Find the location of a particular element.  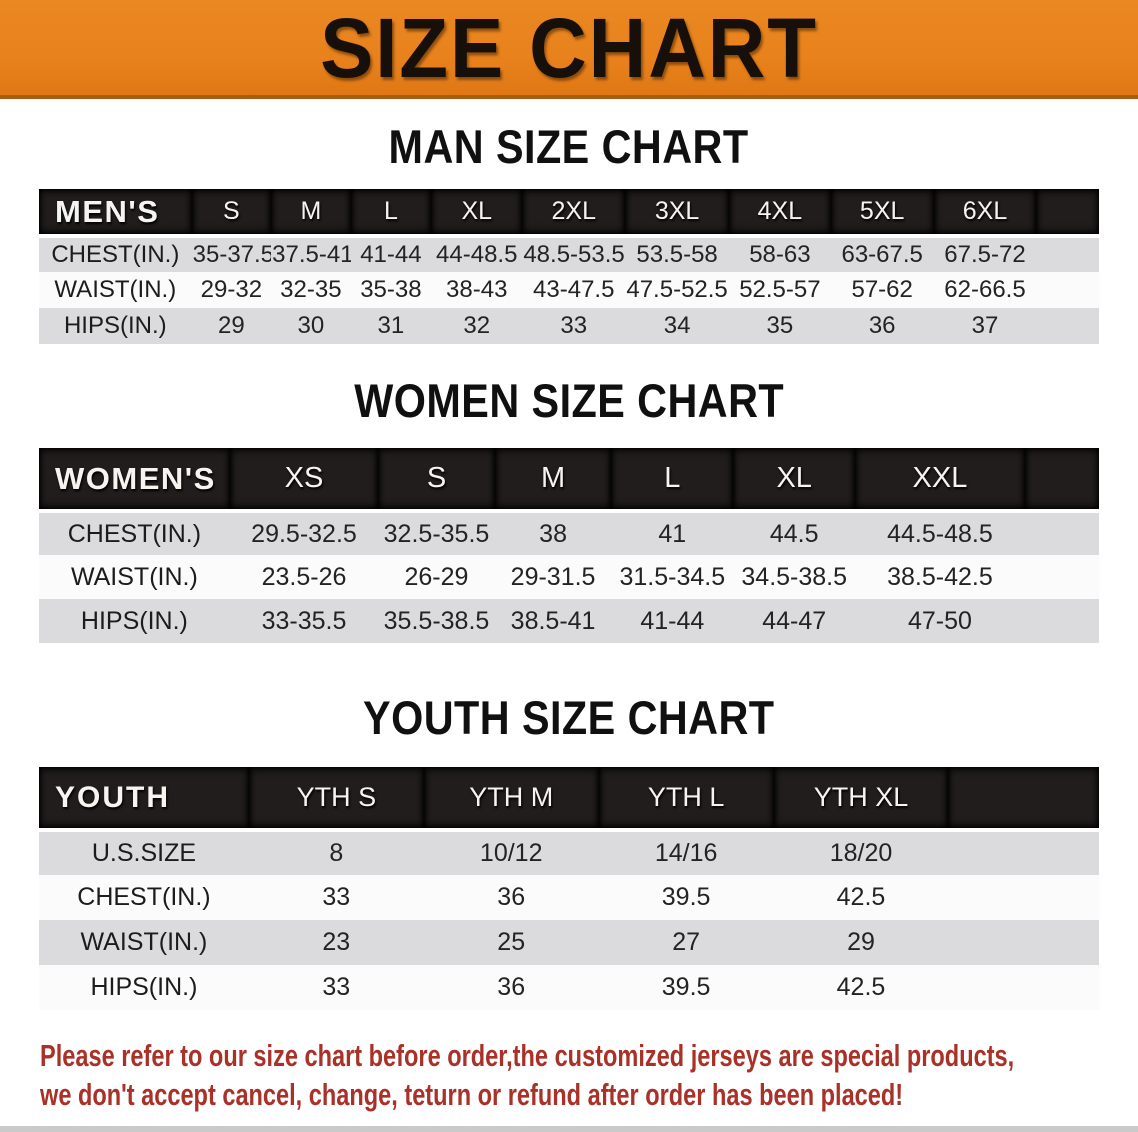

youth-section-heading: YOUTH SIZE CHART is located at coordinates (569, 717).